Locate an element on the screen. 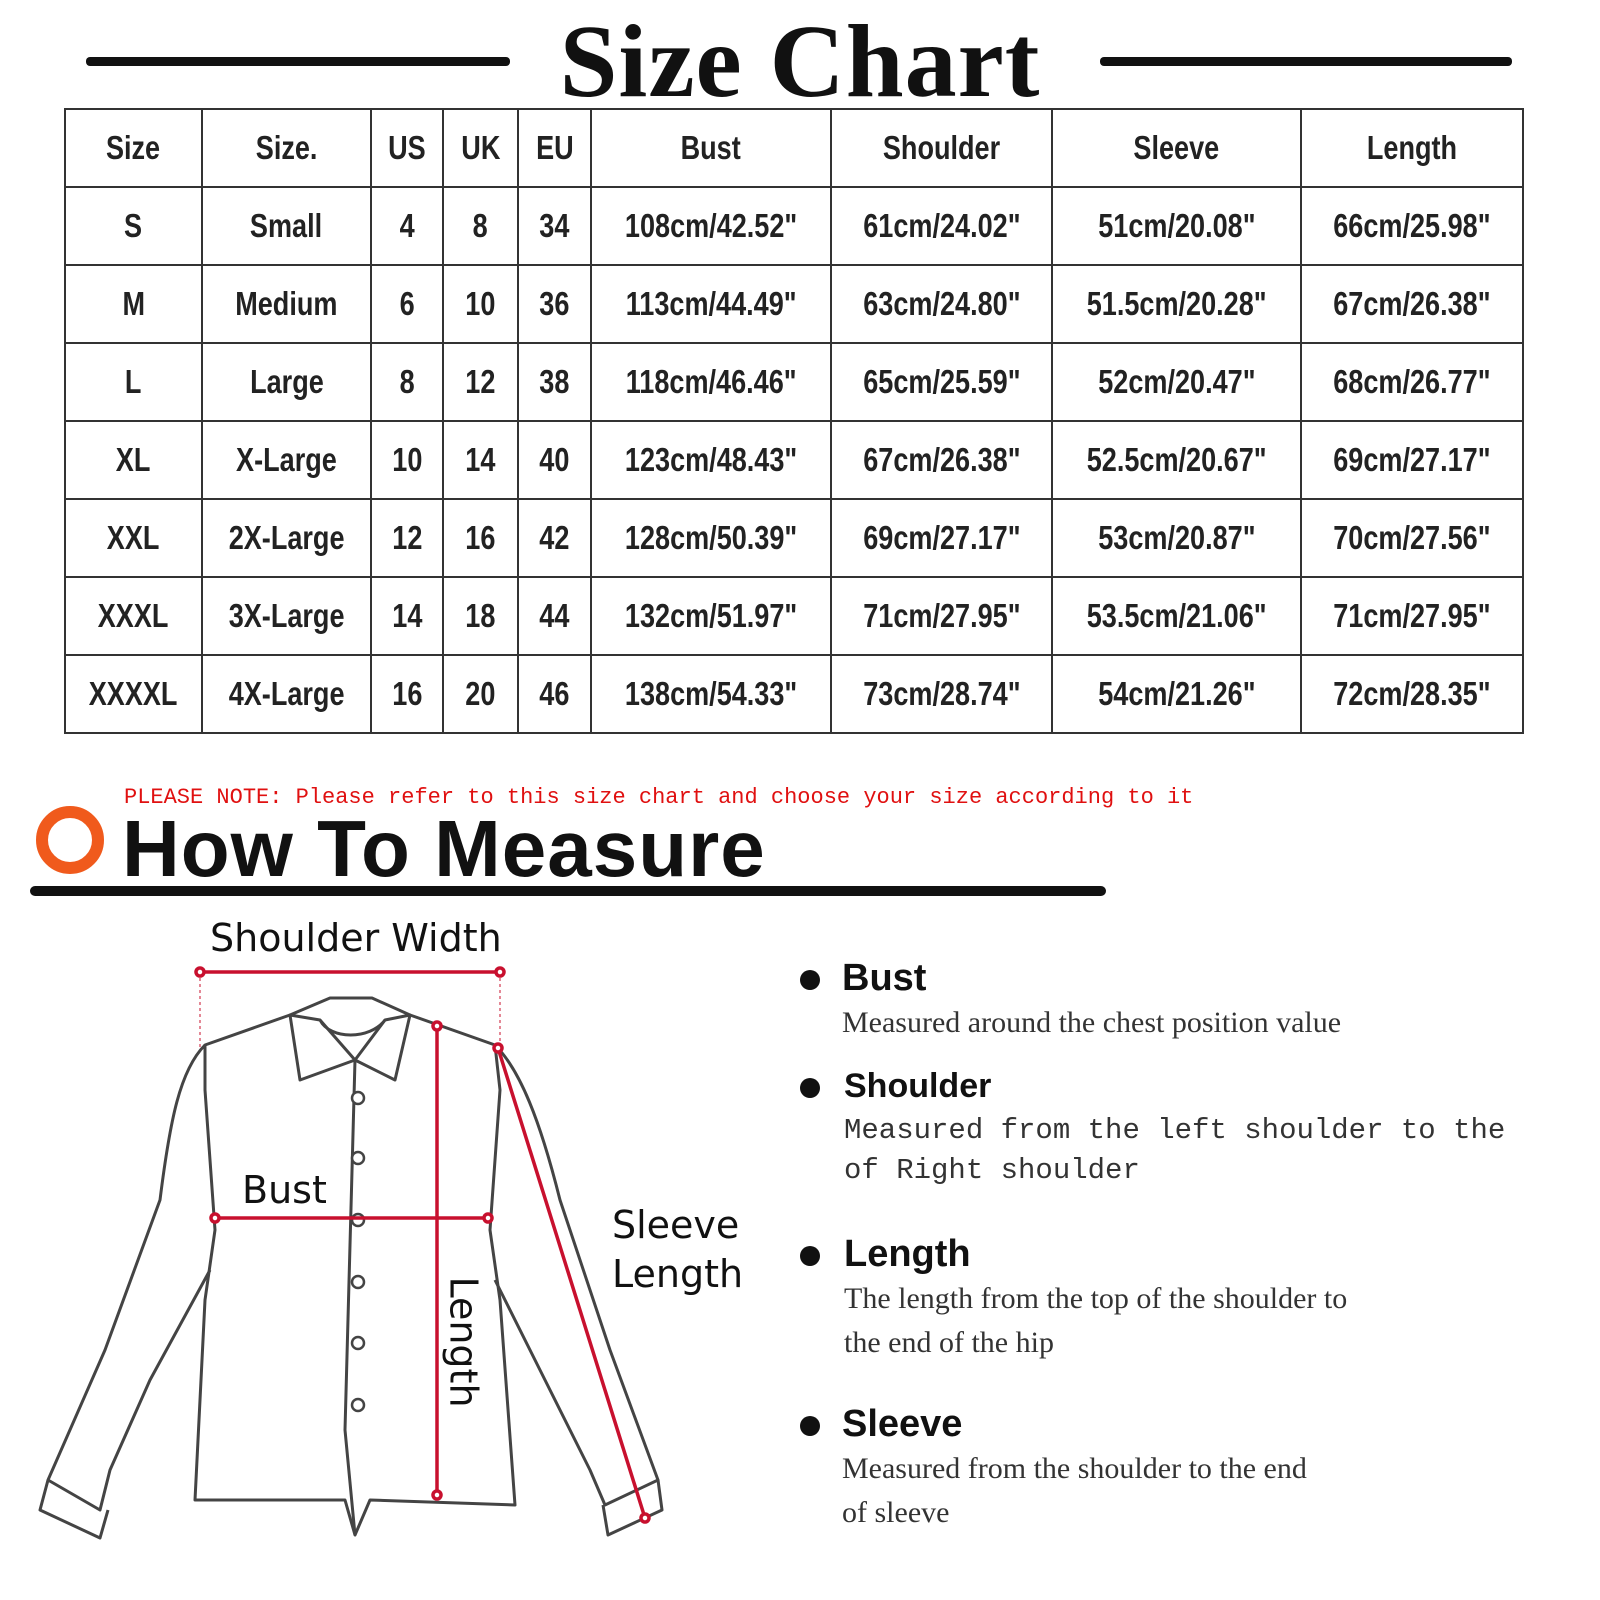  cell-text: 51.5cm/20.28" is located at coordinates (1176, 303).